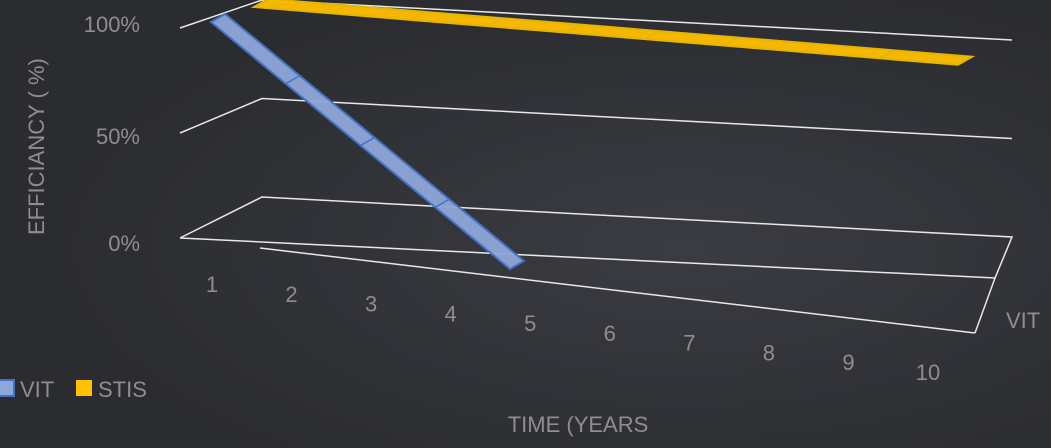 The image size is (1051, 448). I want to click on series-ribbon-stis, so click(613, 33).